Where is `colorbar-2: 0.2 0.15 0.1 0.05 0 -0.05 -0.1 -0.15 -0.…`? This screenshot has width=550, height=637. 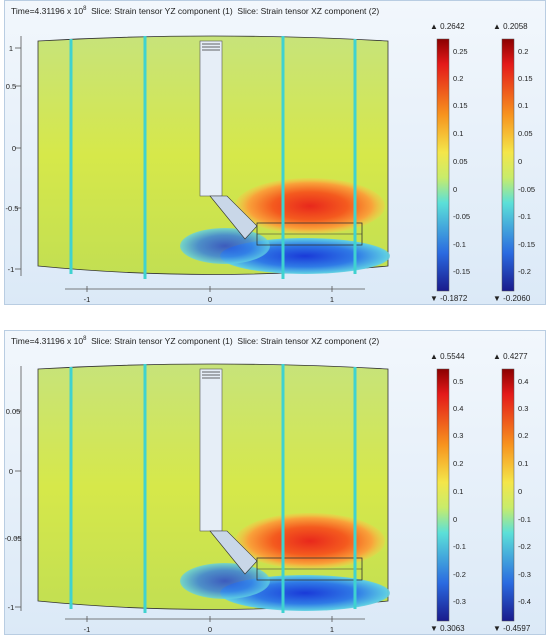 colorbar-2: 0.2 0.15 0.1 0.05 0 -0.05 -0.1 -0.15 -0.… is located at coordinates (518, 165).